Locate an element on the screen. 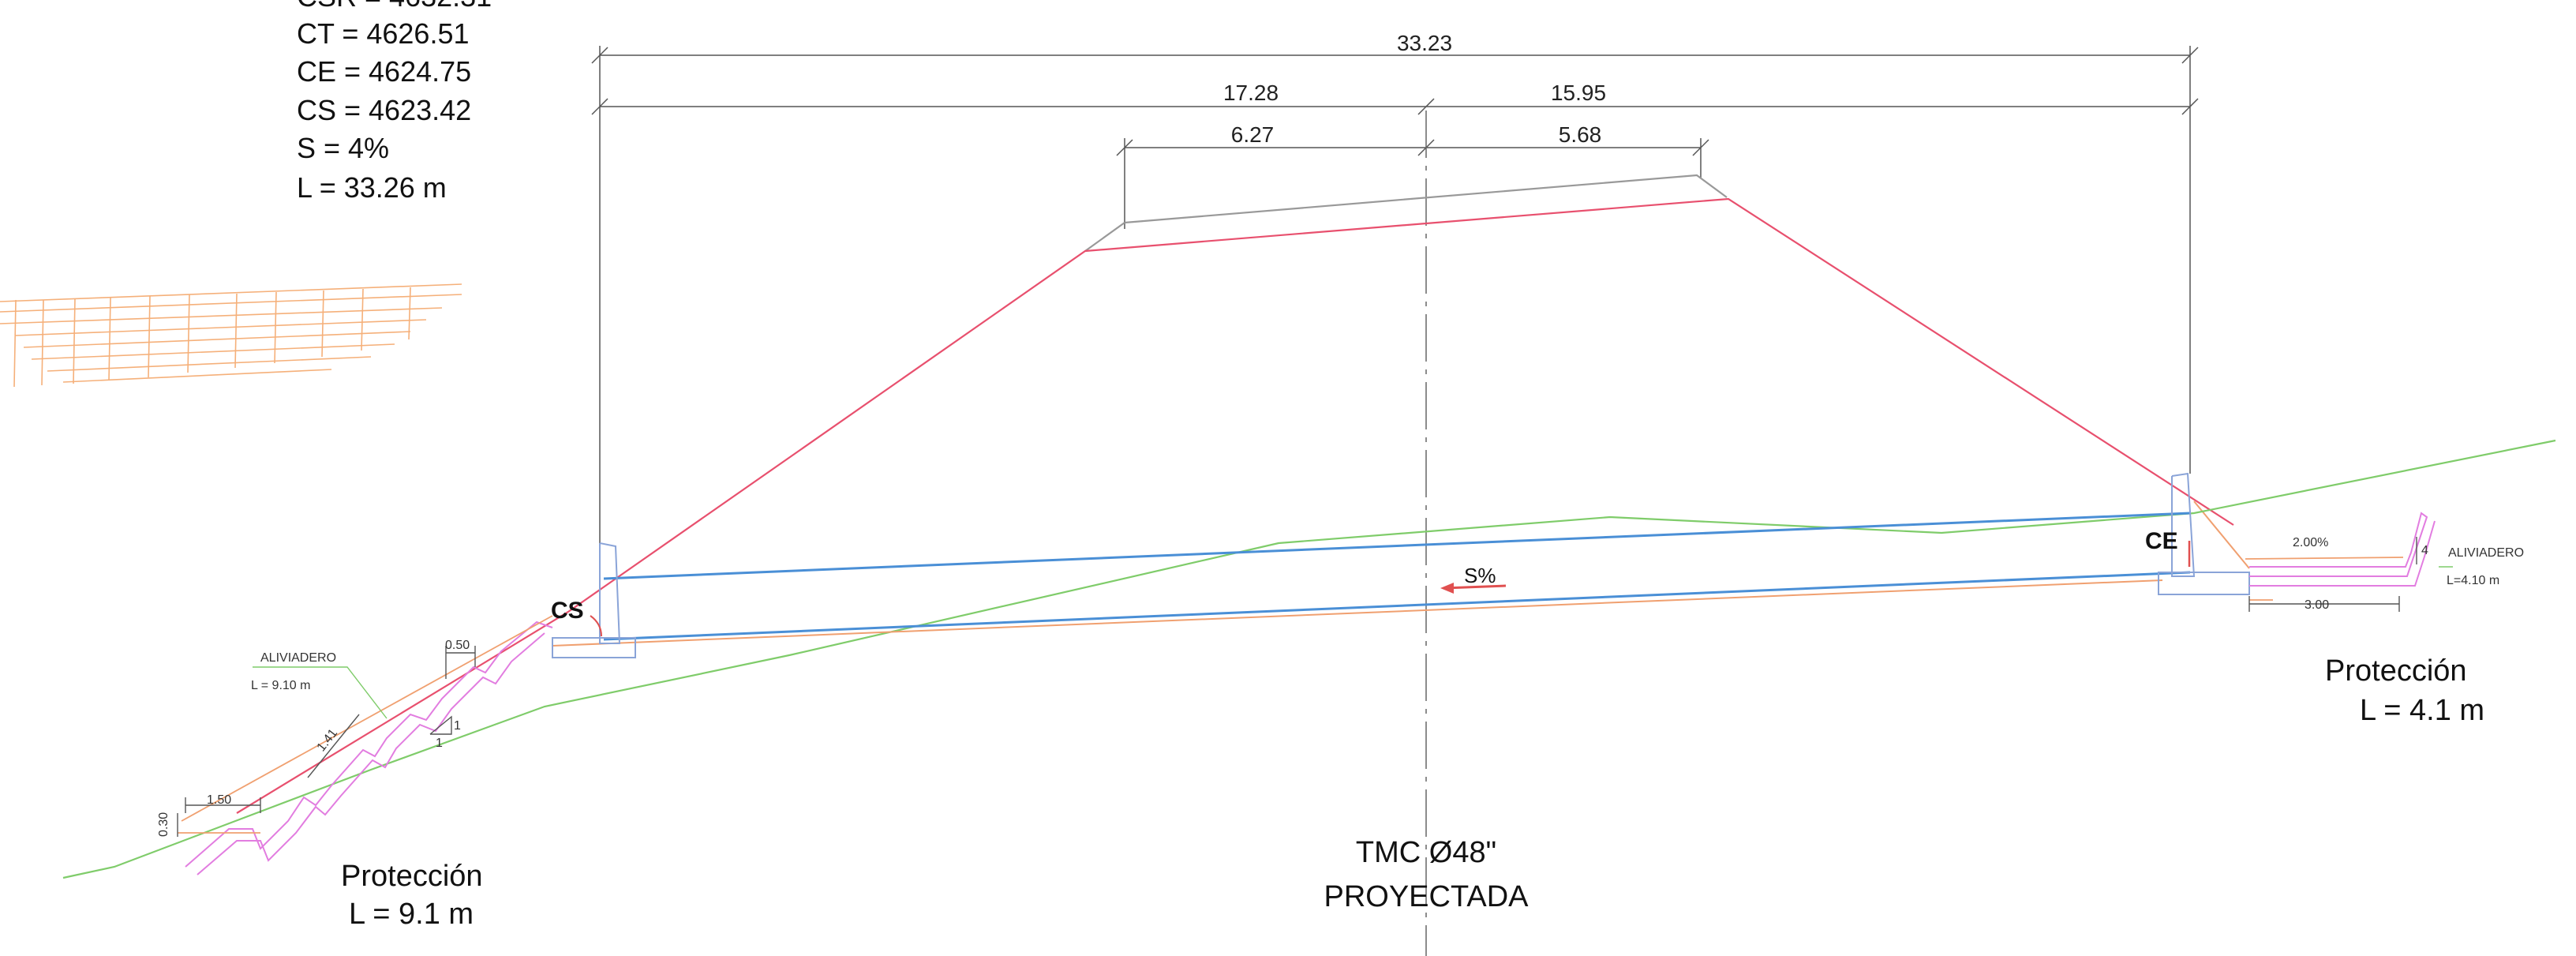  dim-crest-right: 5.68 is located at coordinates (1580, 135).